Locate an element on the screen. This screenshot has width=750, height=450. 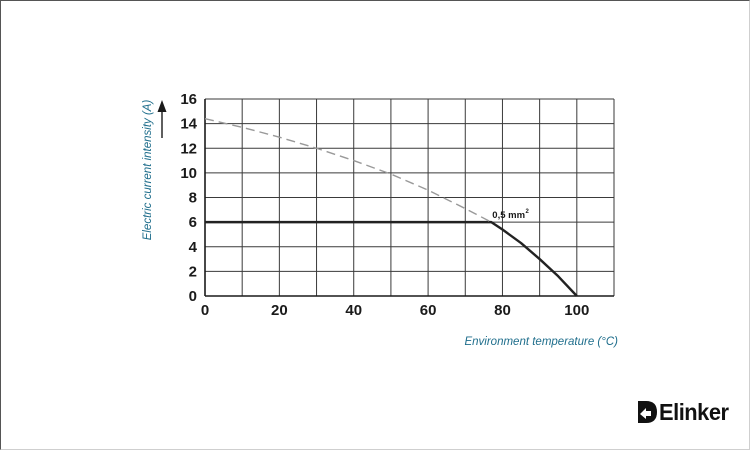
y-axis-arrow is located at coordinates (162, 119).